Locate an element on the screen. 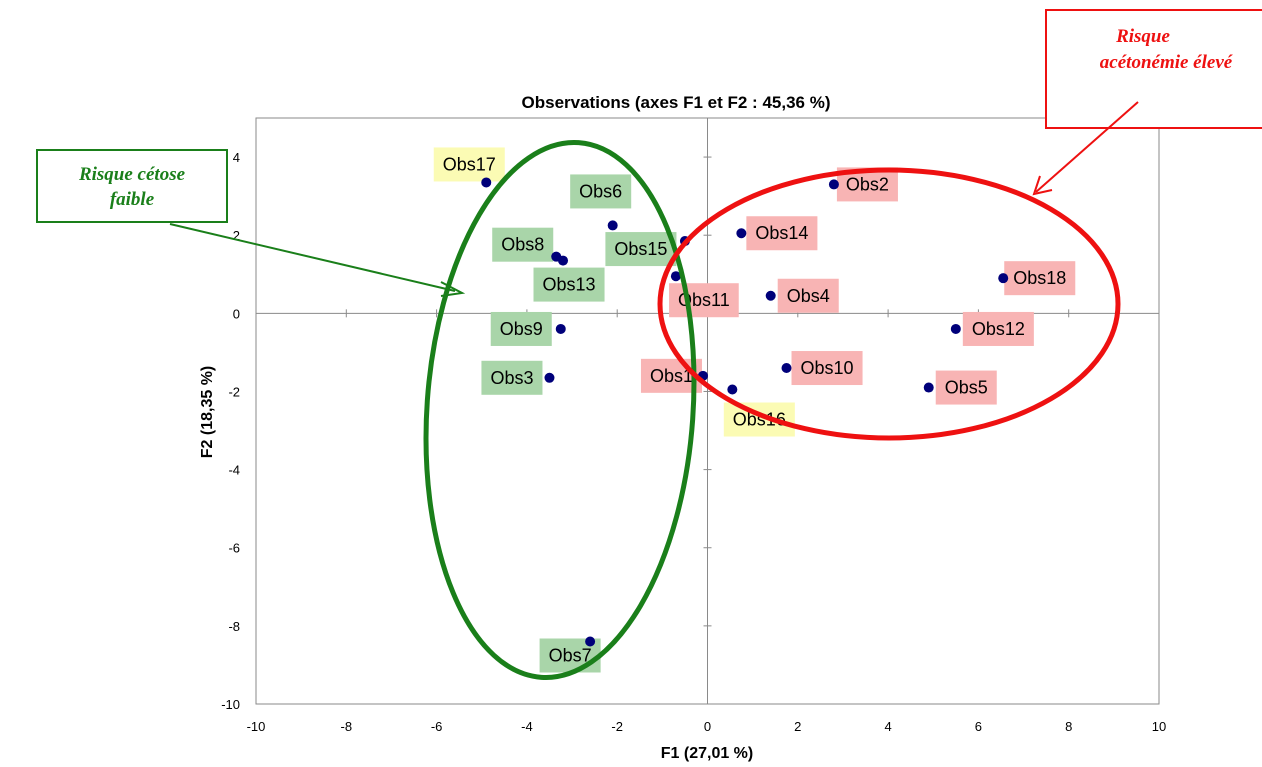 The width and height of the screenshot is (1262, 767). point-label: Obs17 is located at coordinates (469, 164).